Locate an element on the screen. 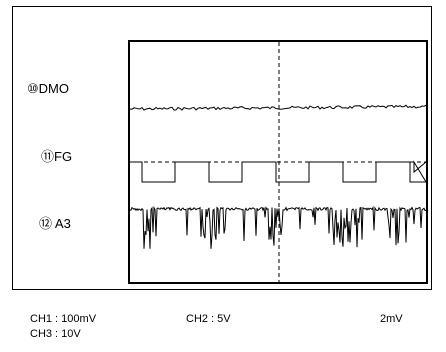 Image resolution: width=446 pixels, height=352 pixels. dmo-trace is located at coordinates (278, 107).